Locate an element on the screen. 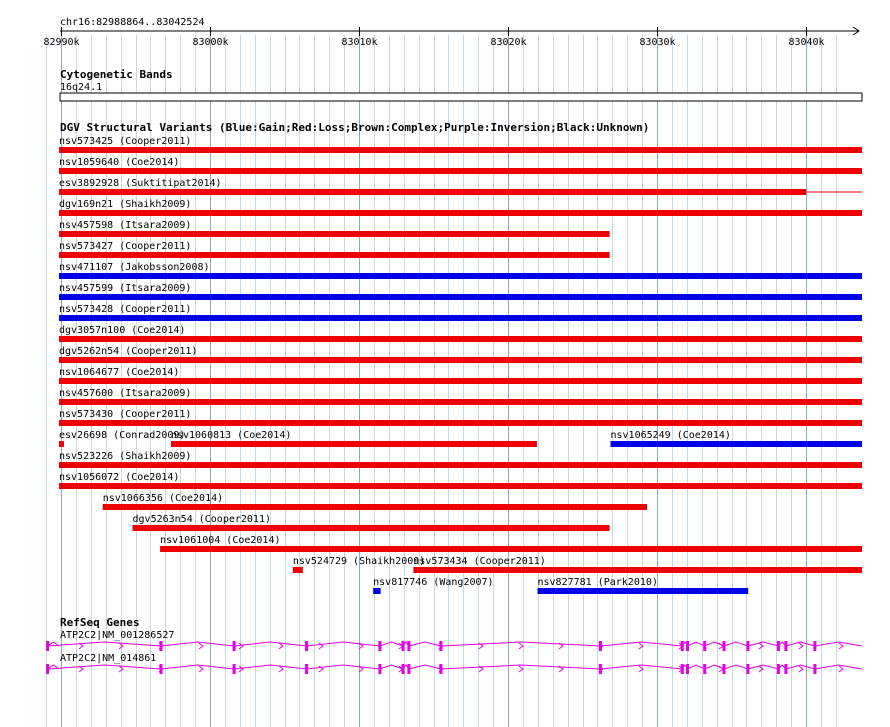 The width and height of the screenshot is (890, 727). sv-label: nsv573425 (Cooper2011) is located at coordinates (125, 141).